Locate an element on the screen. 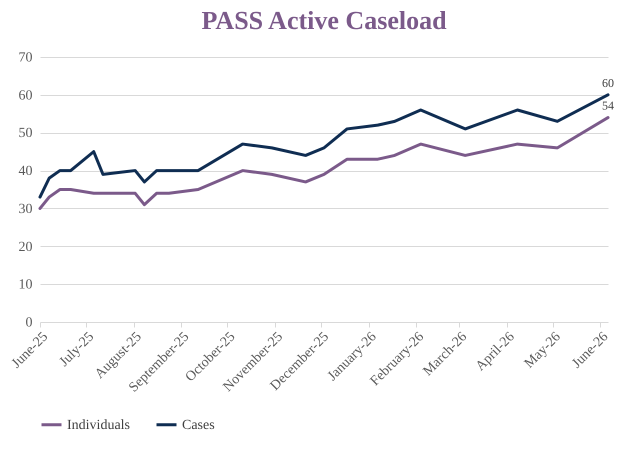  y-tick-label: 20 is located at coordinates (25, 247).